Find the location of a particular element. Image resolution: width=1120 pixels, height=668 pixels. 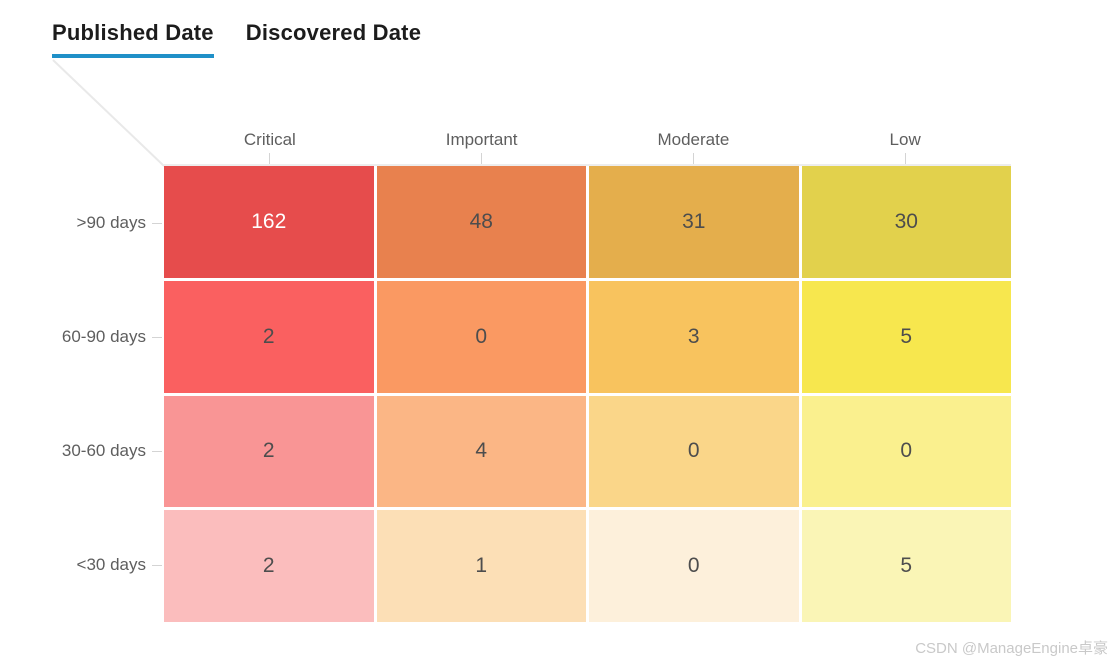

heatmap-column-headers: Critical Important Moderate Low is located at coordinates (587, 140).